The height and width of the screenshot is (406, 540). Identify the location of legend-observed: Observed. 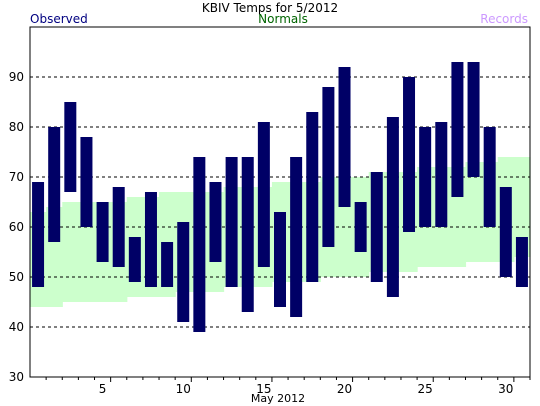
(59, 19).